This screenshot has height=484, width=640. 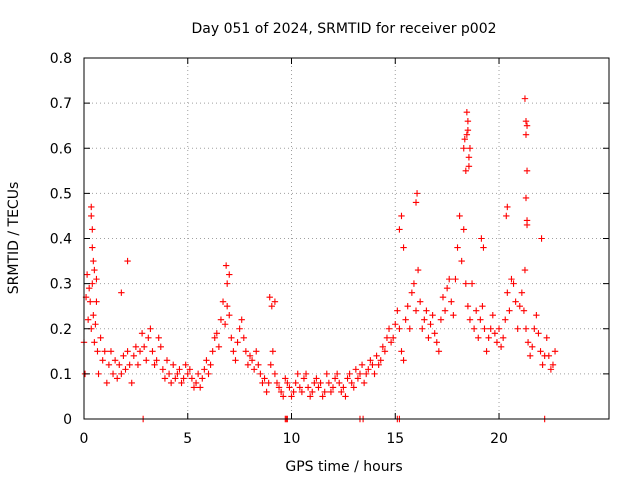 What do you see at coordinates (61, 104) in the screenshot?
I see `y-tick-label: 0.7` at bounding box center [61, 104].